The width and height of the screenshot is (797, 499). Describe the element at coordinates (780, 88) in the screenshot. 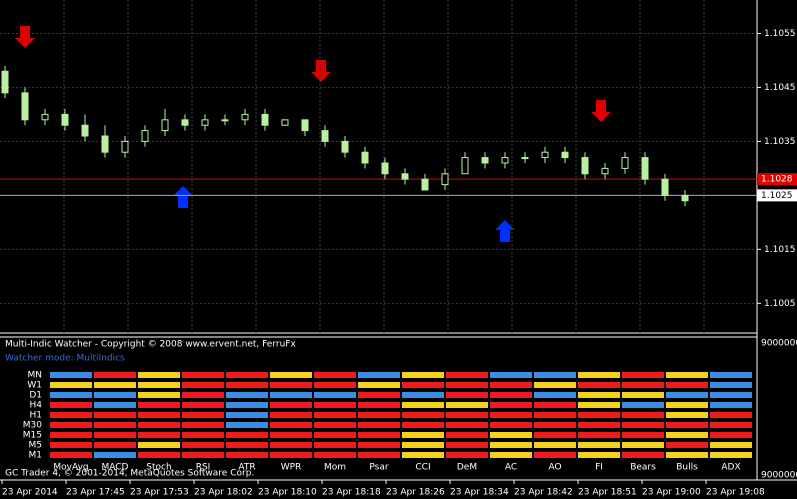

I see `y-tick-label: 1.1045` at that location.